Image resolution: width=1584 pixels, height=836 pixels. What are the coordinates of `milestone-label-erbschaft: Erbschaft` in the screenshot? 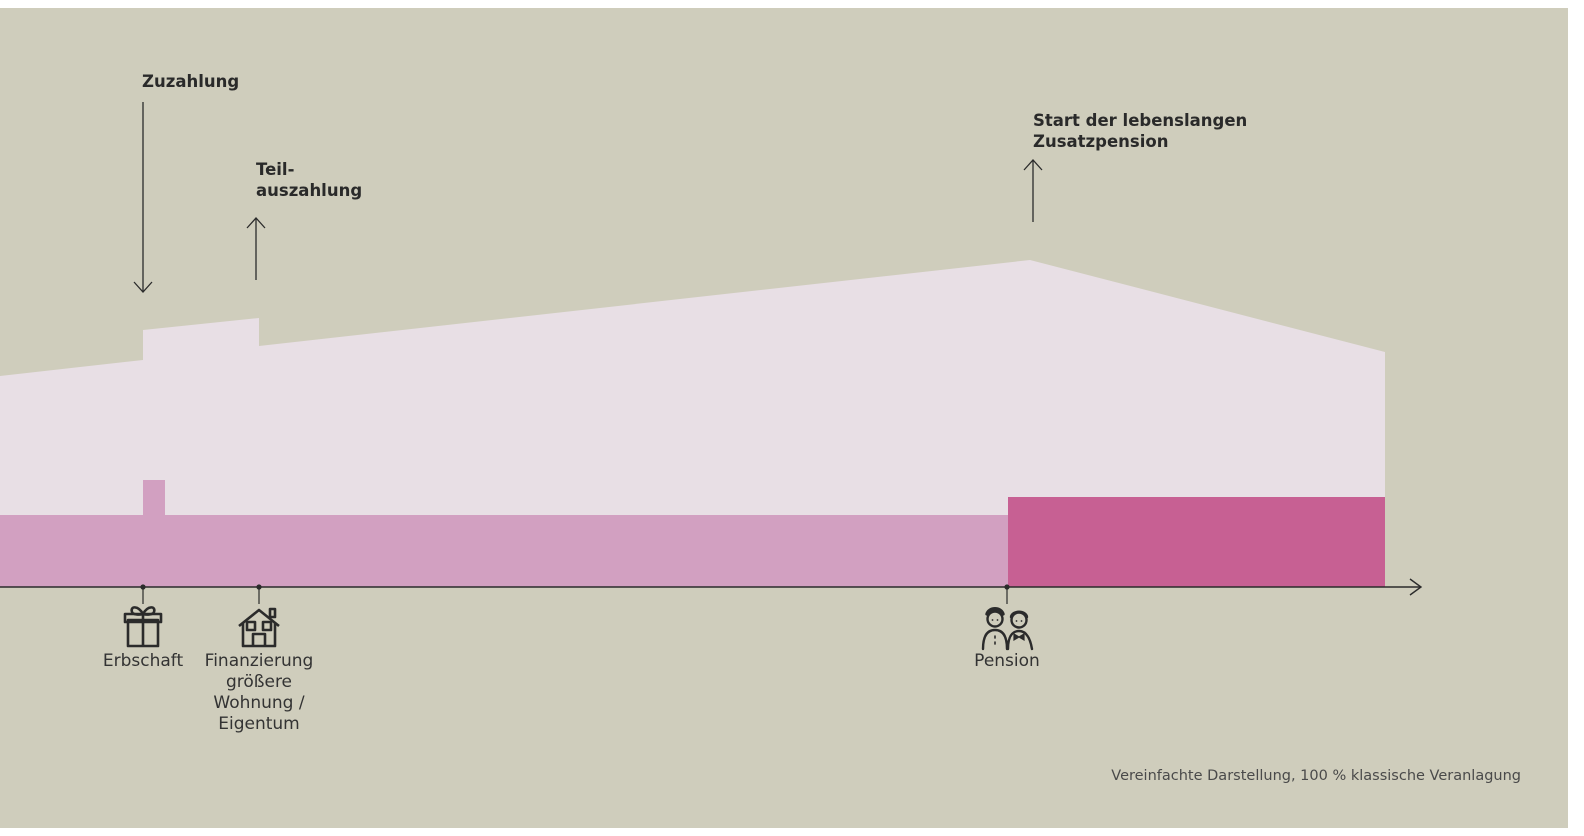 It's located at (143, 661).